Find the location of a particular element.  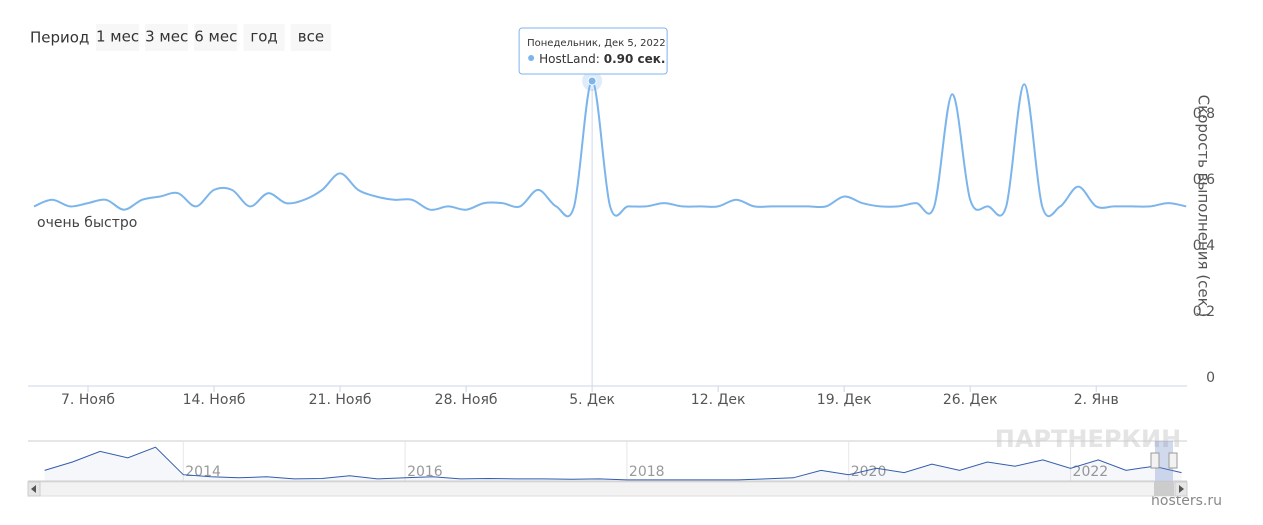

credit: hosters.ru is located at coordinates (1186, 501).